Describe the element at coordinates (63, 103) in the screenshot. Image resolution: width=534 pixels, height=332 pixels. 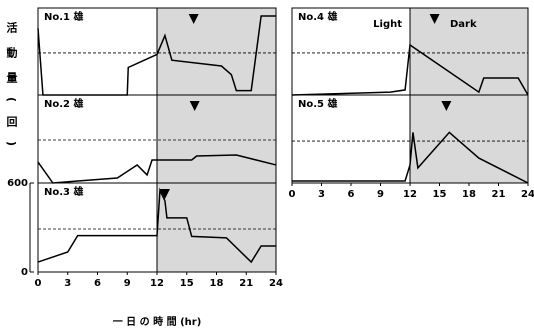
I see `panel-title: No.2 雄` at that location.